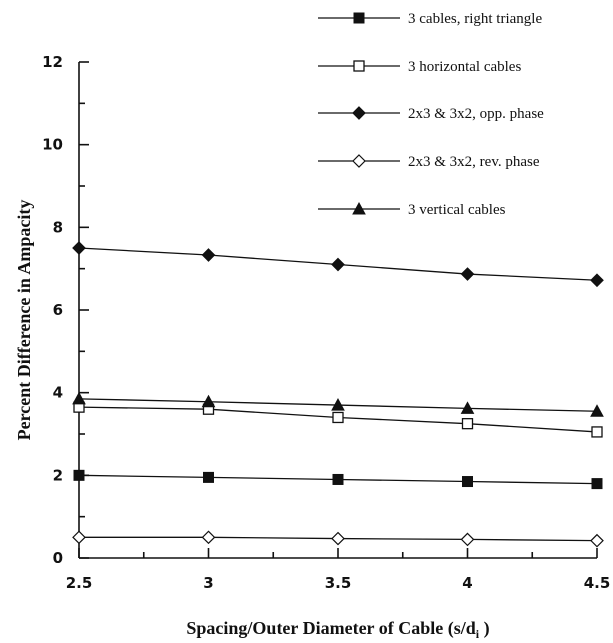  Describe the element at coordinates (597, 583) in the screenshot. I see `x-tick-label: 4.5` at that location.